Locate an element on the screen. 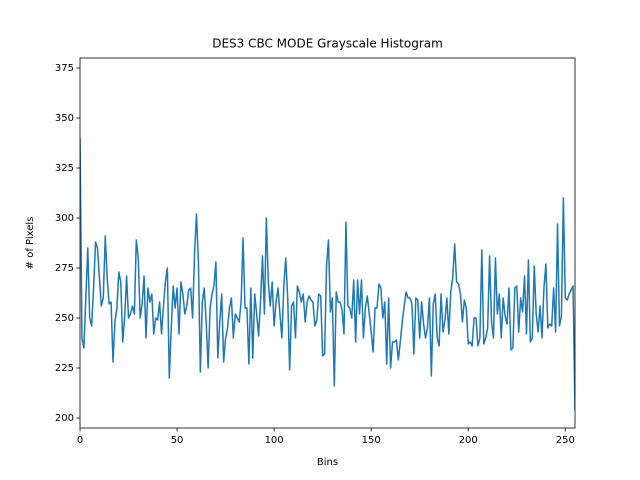 This screenshot has height=480, width=640. y-axis-label: # of Pixels is located at coordinates (30, 243).